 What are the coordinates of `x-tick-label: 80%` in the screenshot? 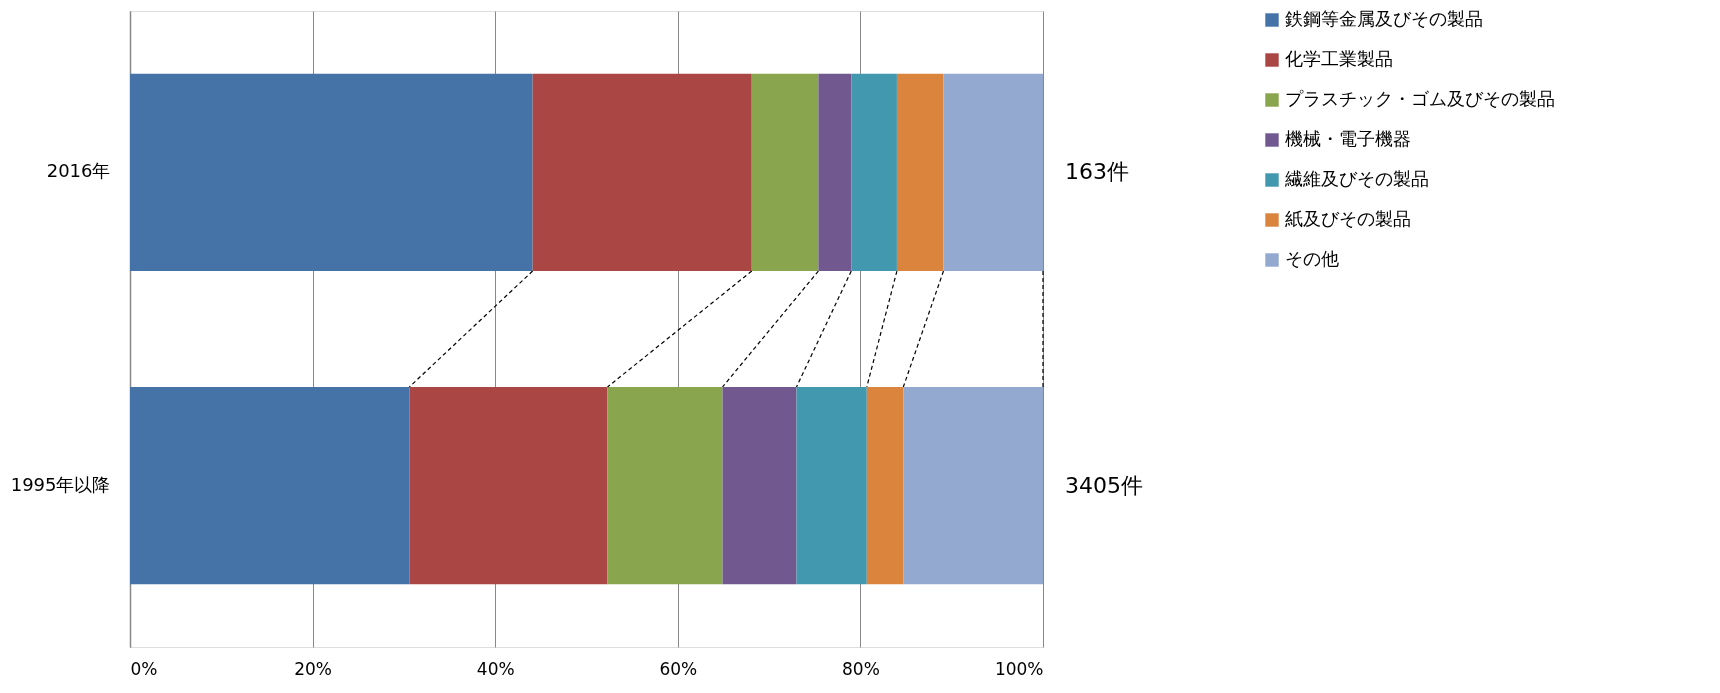 It's located at (861, 668).